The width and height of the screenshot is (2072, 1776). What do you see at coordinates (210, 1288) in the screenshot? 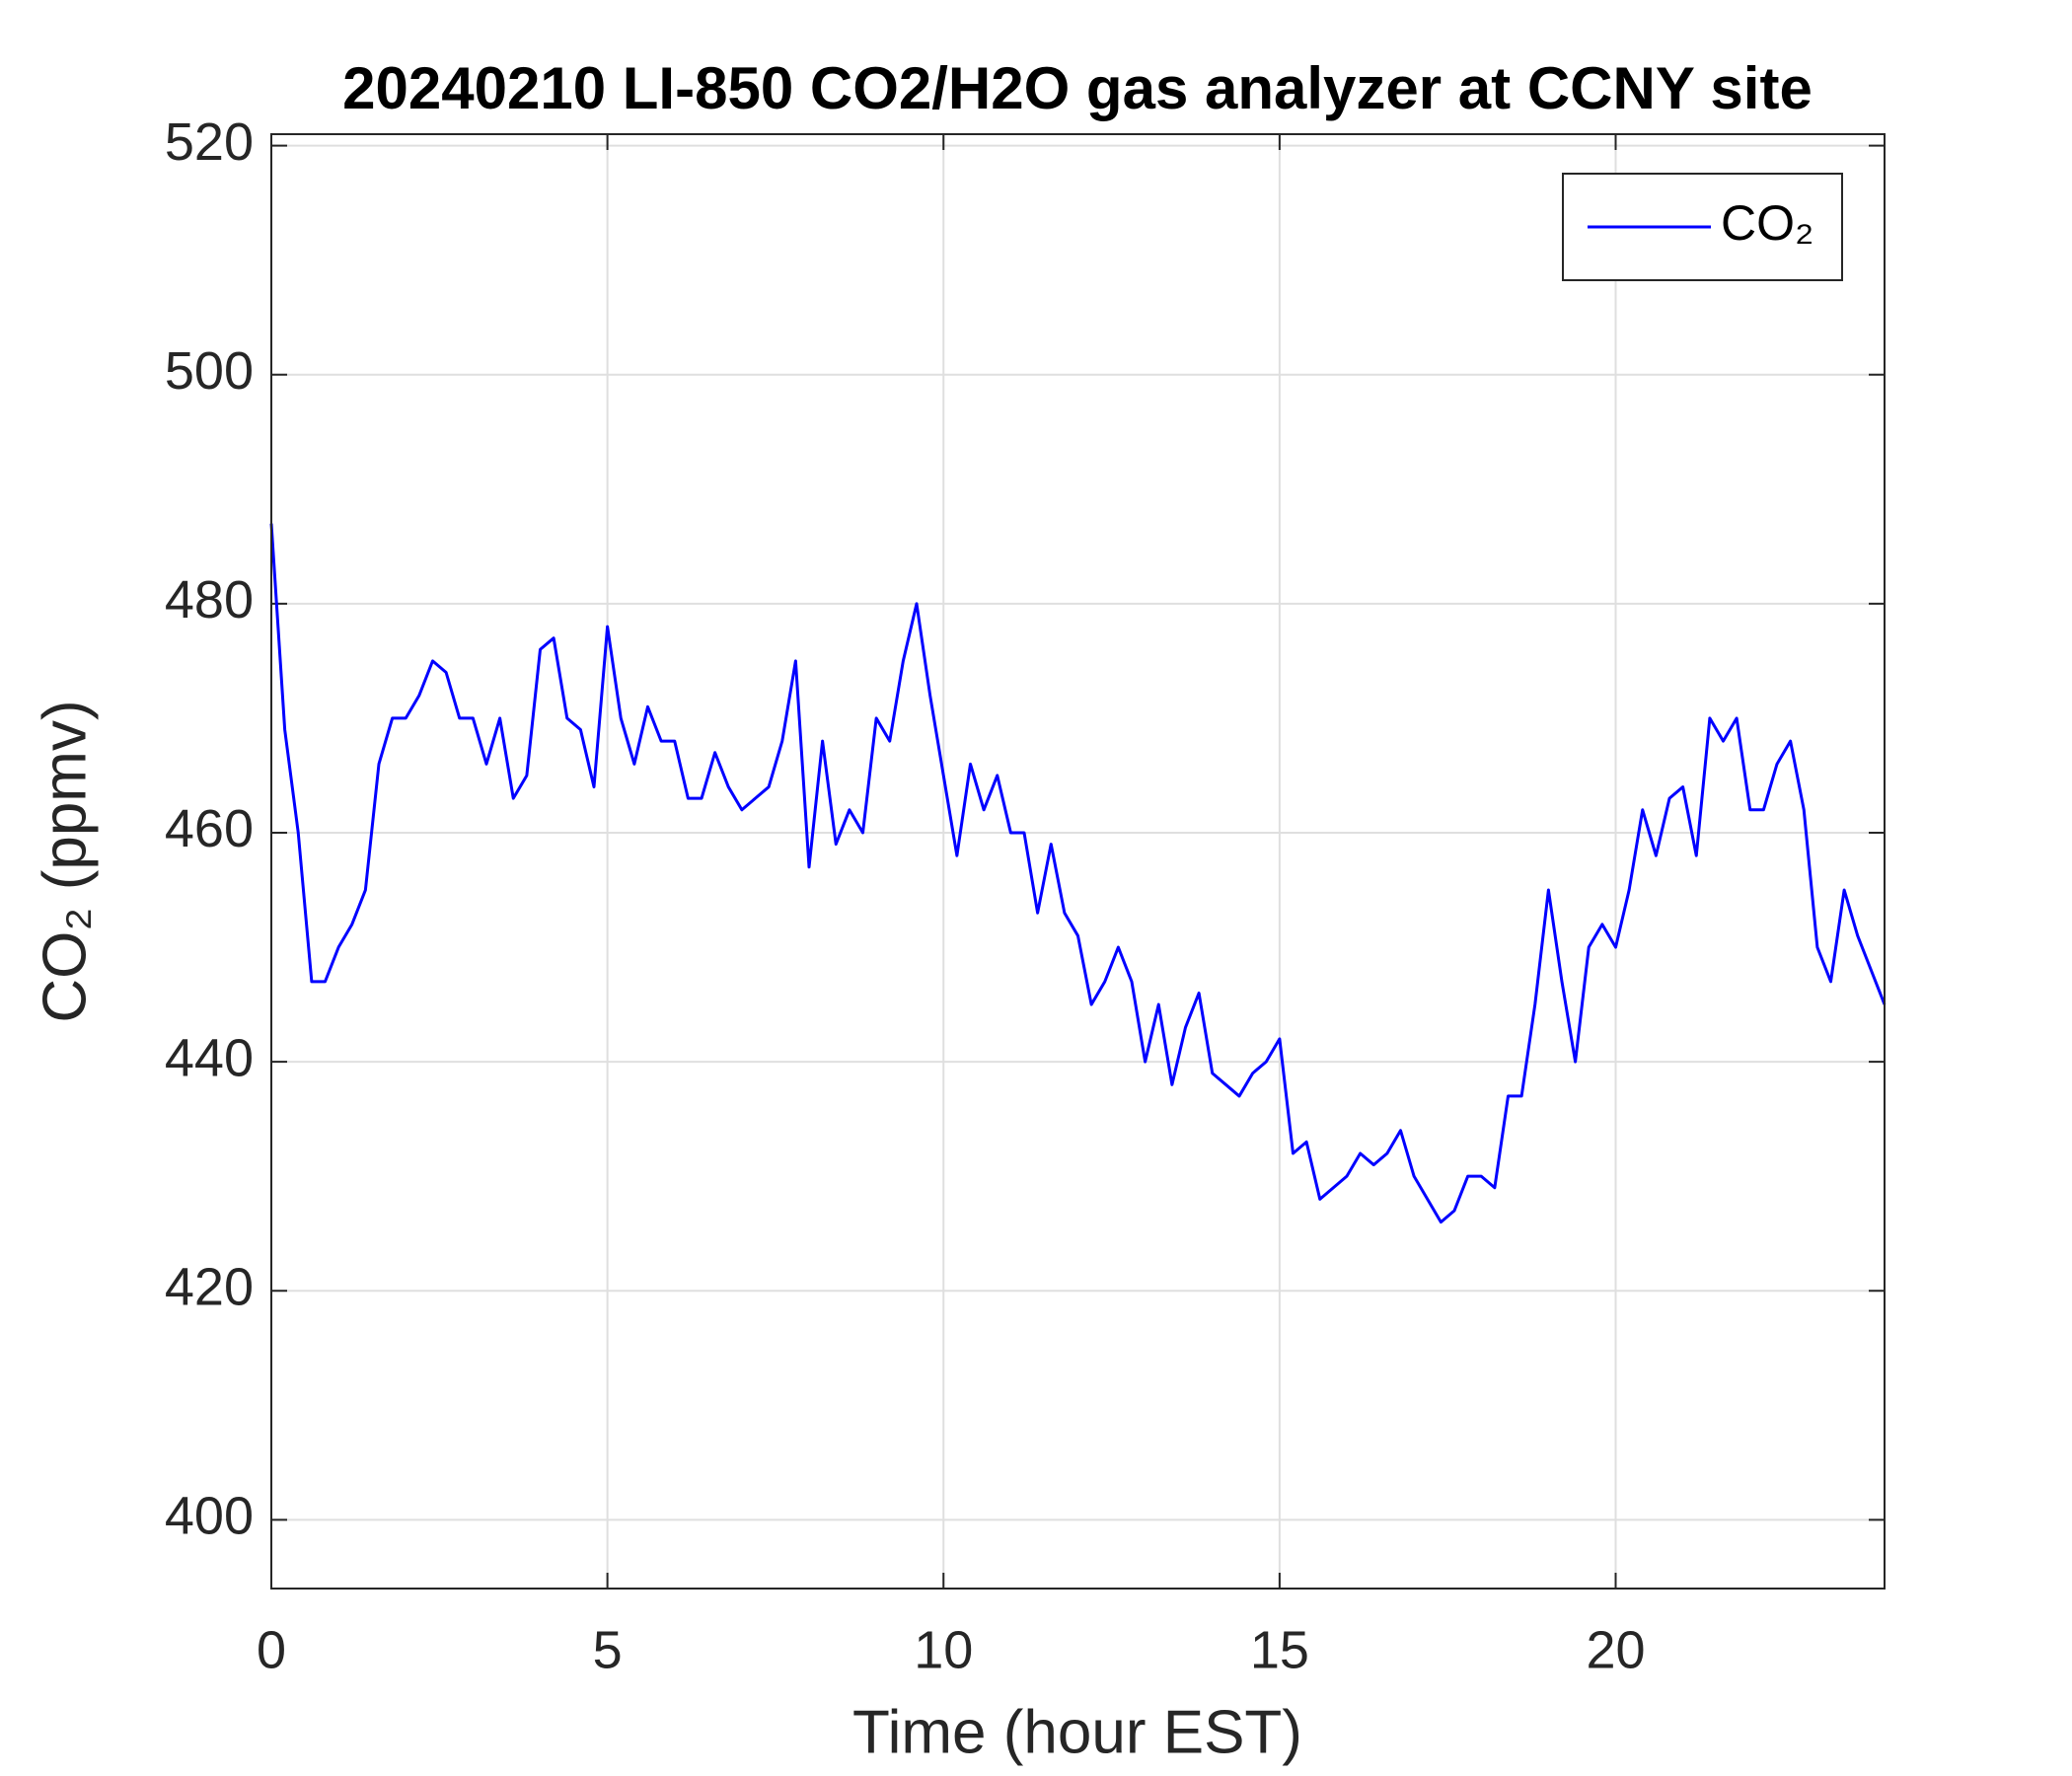
I see `y-tick-label: 420` at bounding box center [210, 1288].